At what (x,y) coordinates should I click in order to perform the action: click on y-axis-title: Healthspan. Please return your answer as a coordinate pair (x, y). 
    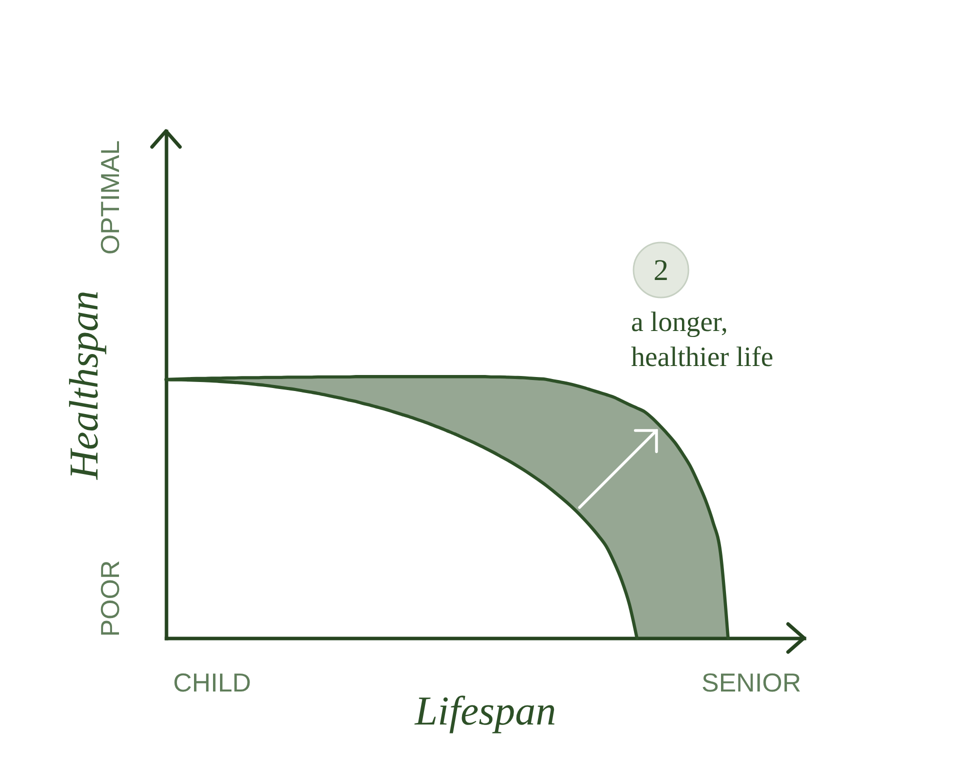
    Looking at the image, I should click on (83, 385).